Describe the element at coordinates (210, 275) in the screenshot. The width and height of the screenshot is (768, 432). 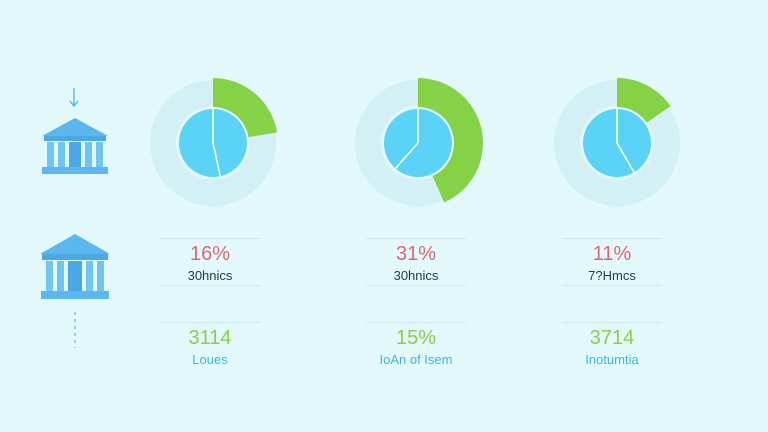
I see `chart-1-sub-label: 30hnics` at that location.